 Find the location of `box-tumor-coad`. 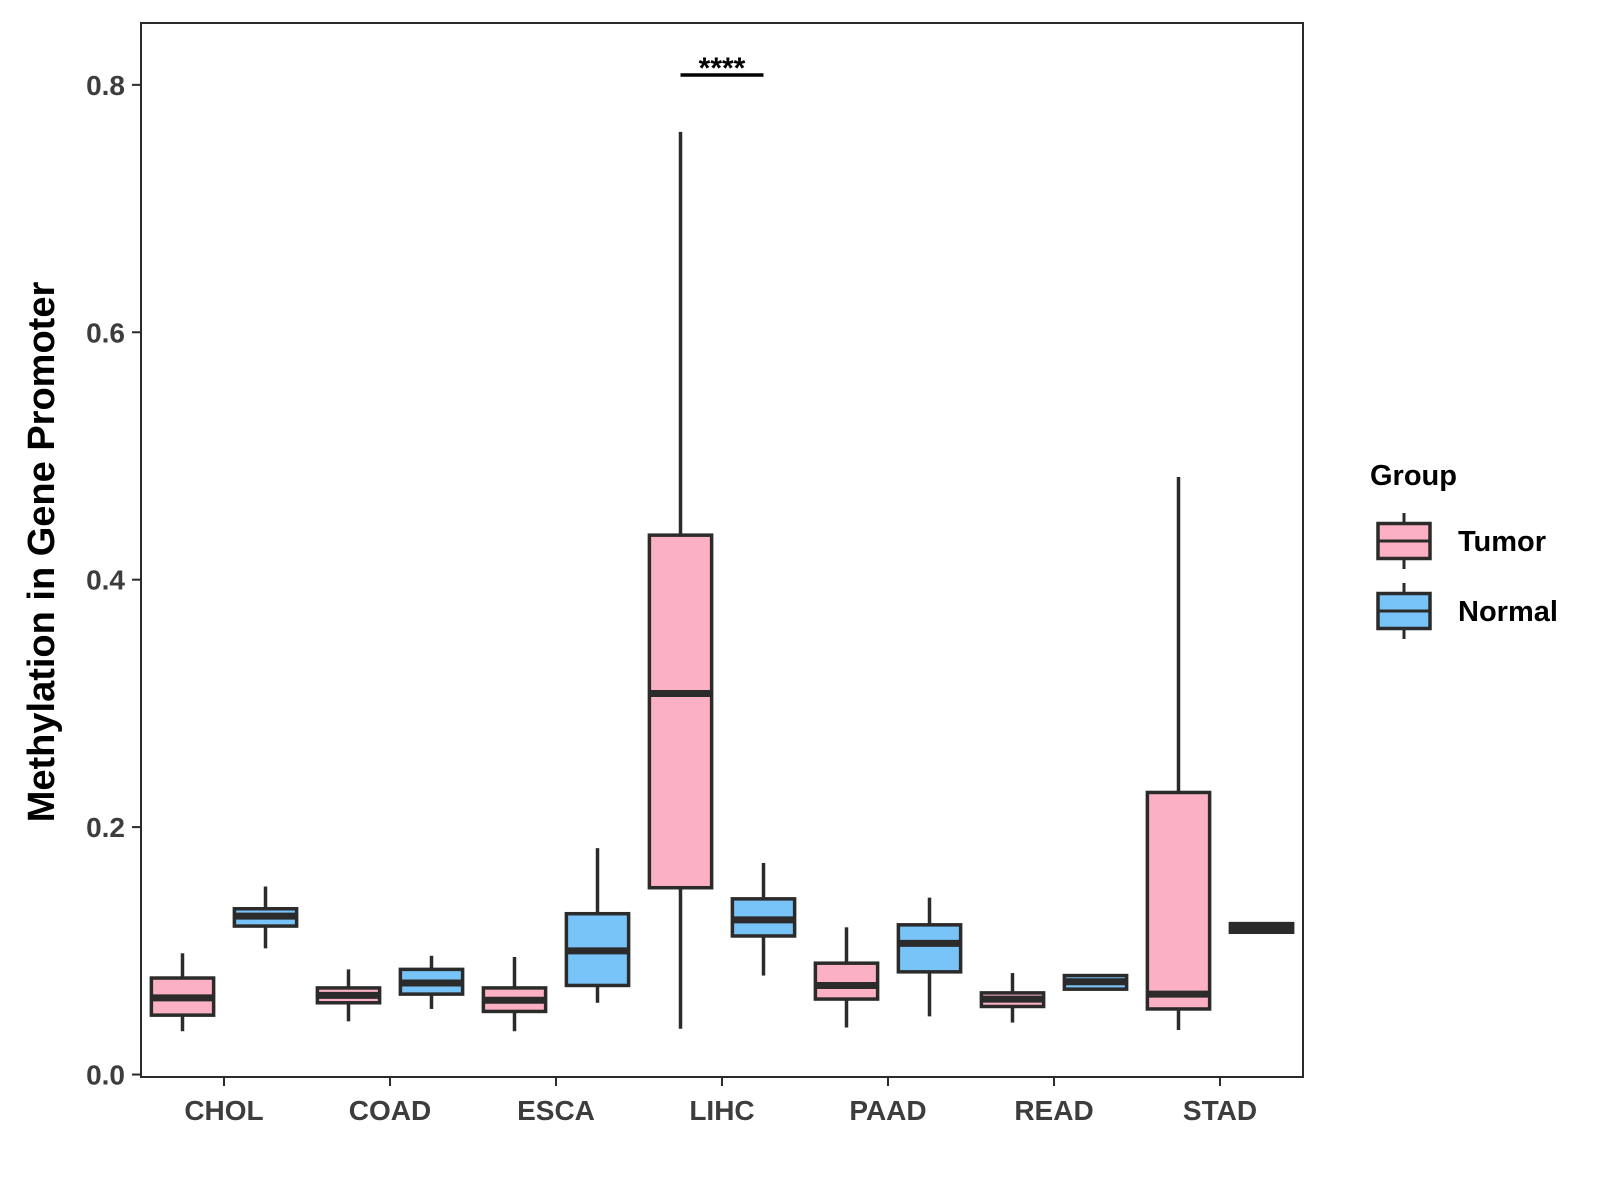

box-tumor-coad is located at coordinates (348, 995).